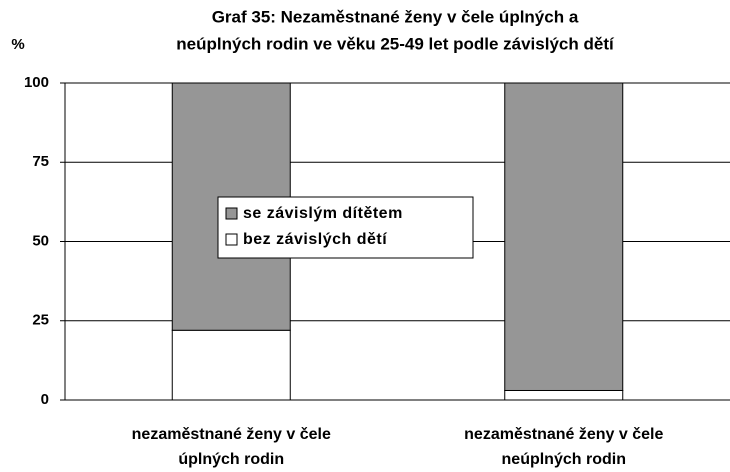 This screenshot has height=472, width=730. Describe the element at coordinates (40, 240) in the screenshot. I see `y-tick-label: 50` at that location.